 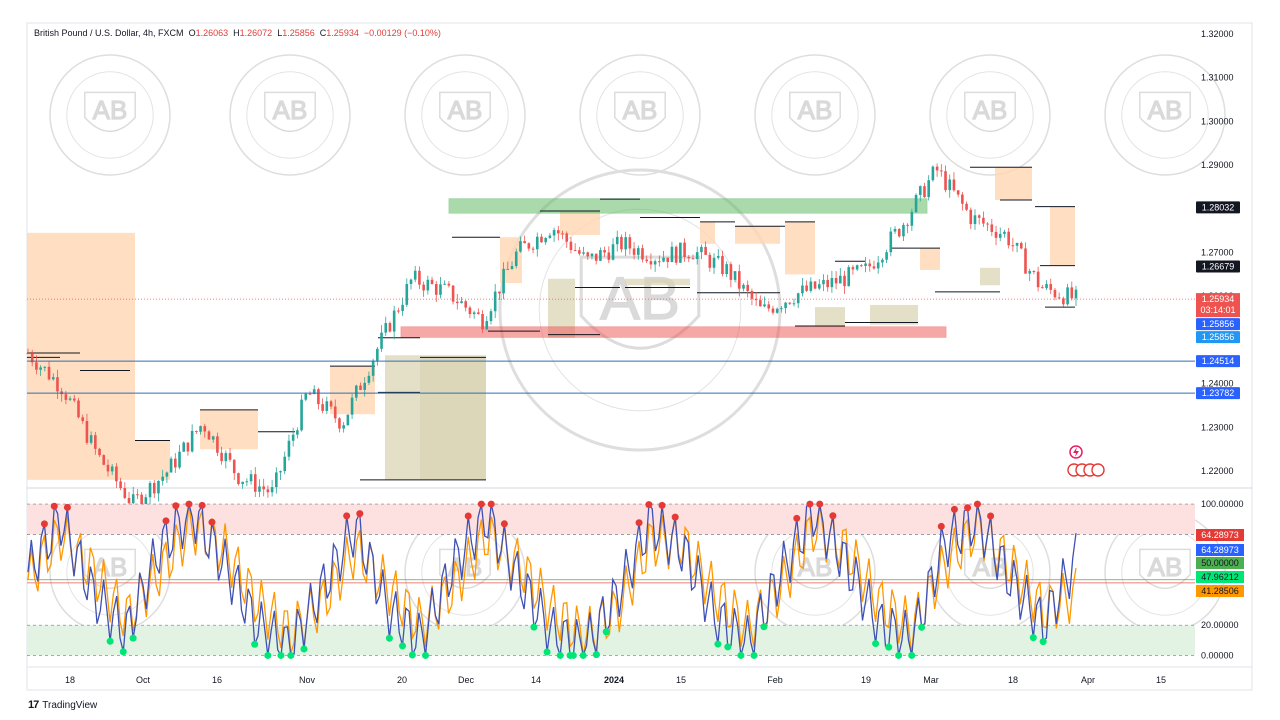 I want to click on low-label-1: 1.25856, so click(x=1218, y=324).